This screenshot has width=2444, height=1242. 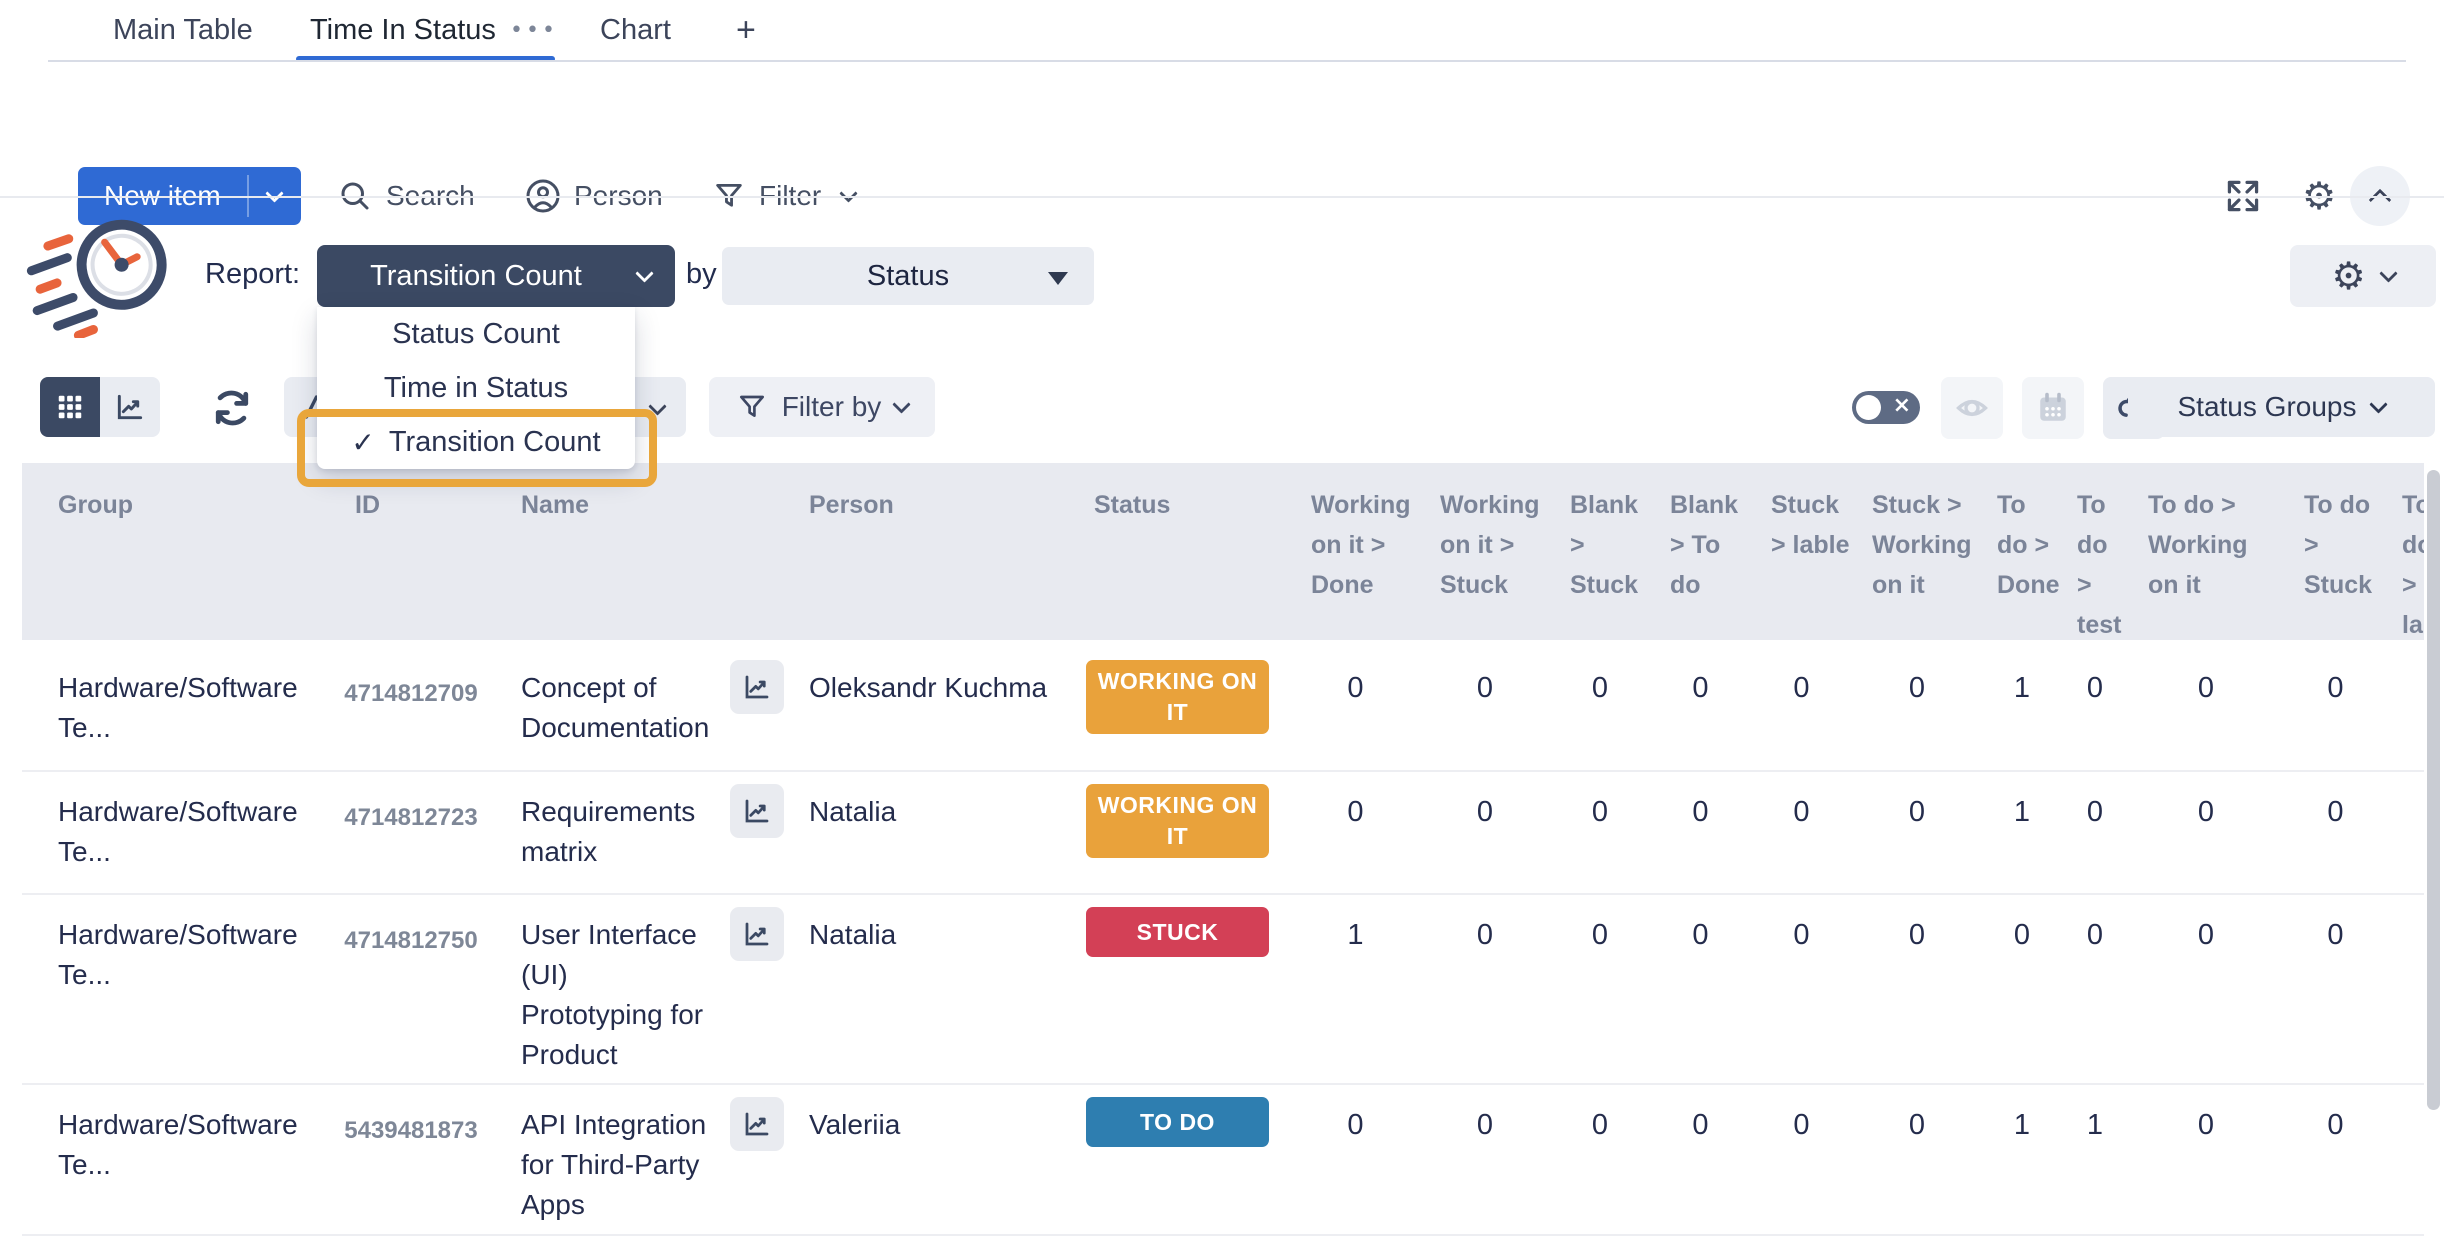 I want to click on column-header-transition: To do > Stuck, so click(x=2338, y=545).